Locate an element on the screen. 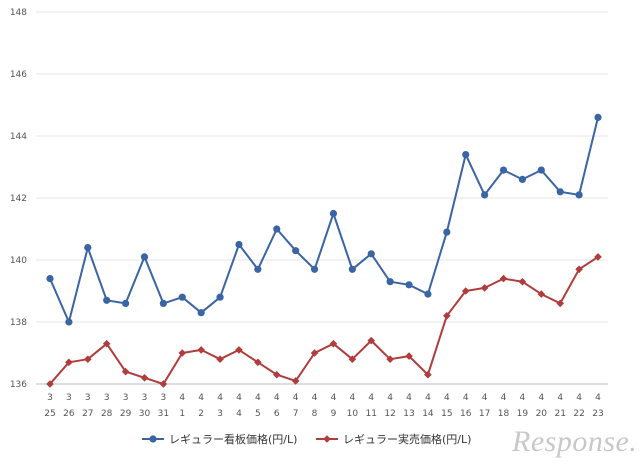 This screenshot has height=465, width=640. y-tick-label: 144 is located at coordinates (18, 137).